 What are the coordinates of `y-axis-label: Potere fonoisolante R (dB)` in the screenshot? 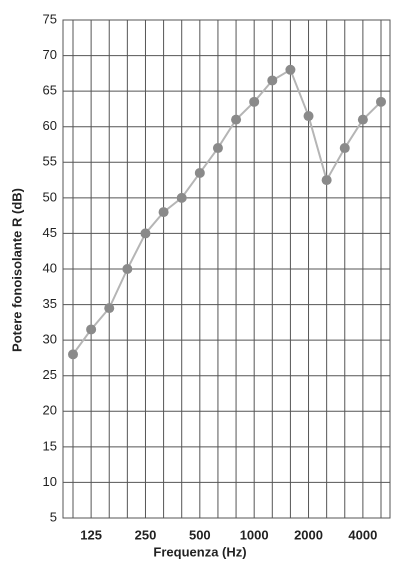 It's located at (16, 270).